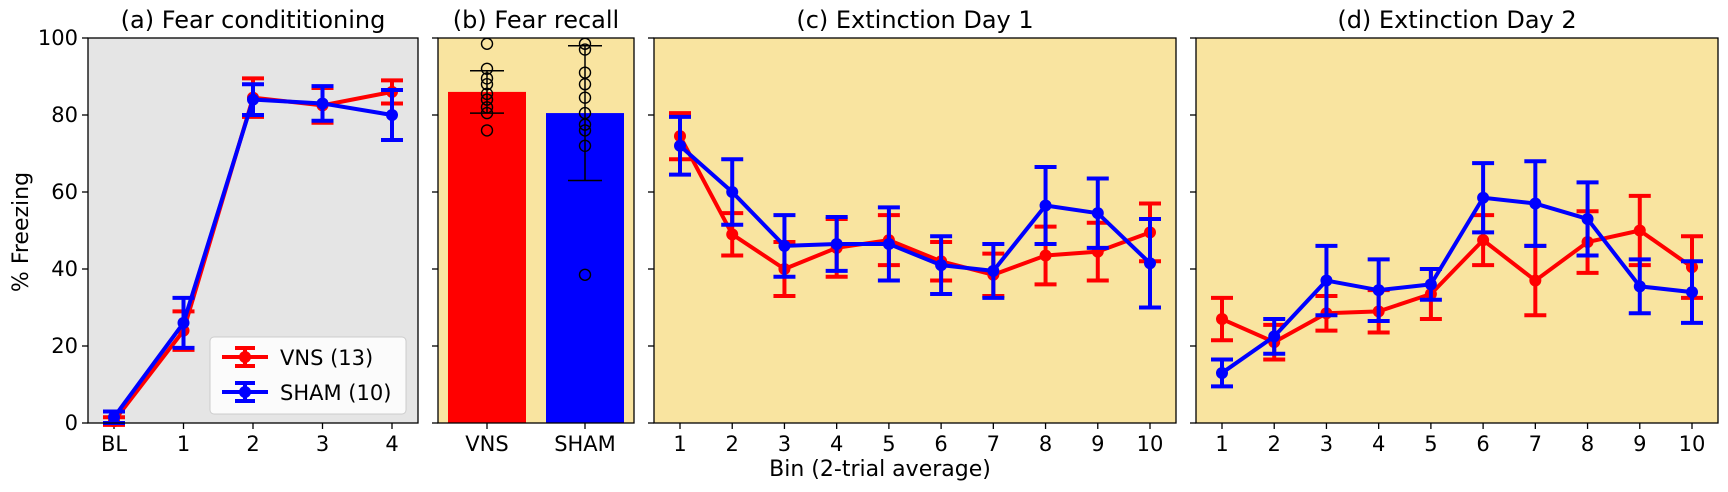  I want to click on x-tick-label: SHAM, so click(585, 444).